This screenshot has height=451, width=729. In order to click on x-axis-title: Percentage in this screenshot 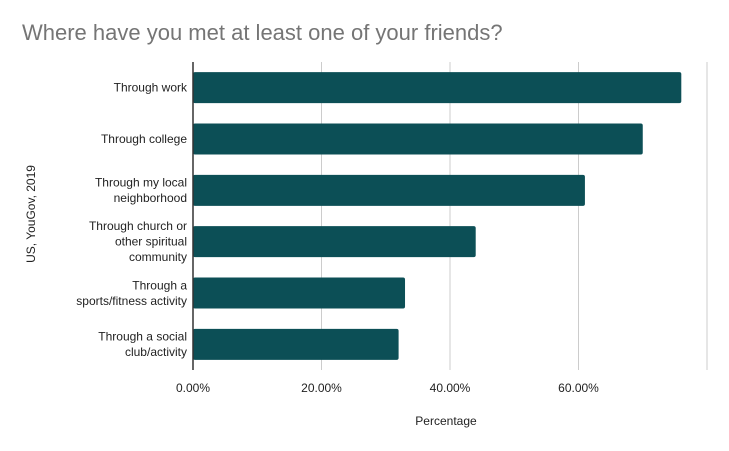, I will do `click(446, 421)`.